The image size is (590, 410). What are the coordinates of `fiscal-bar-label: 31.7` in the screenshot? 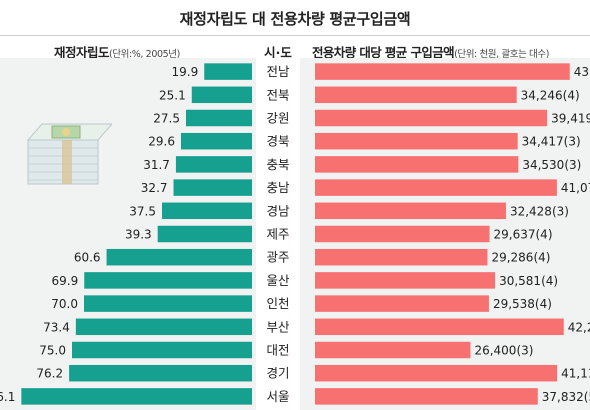 It's located at (156, 165).